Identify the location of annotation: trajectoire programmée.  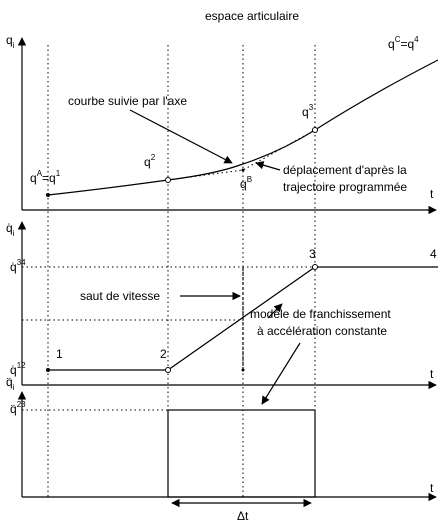
(345, 187).